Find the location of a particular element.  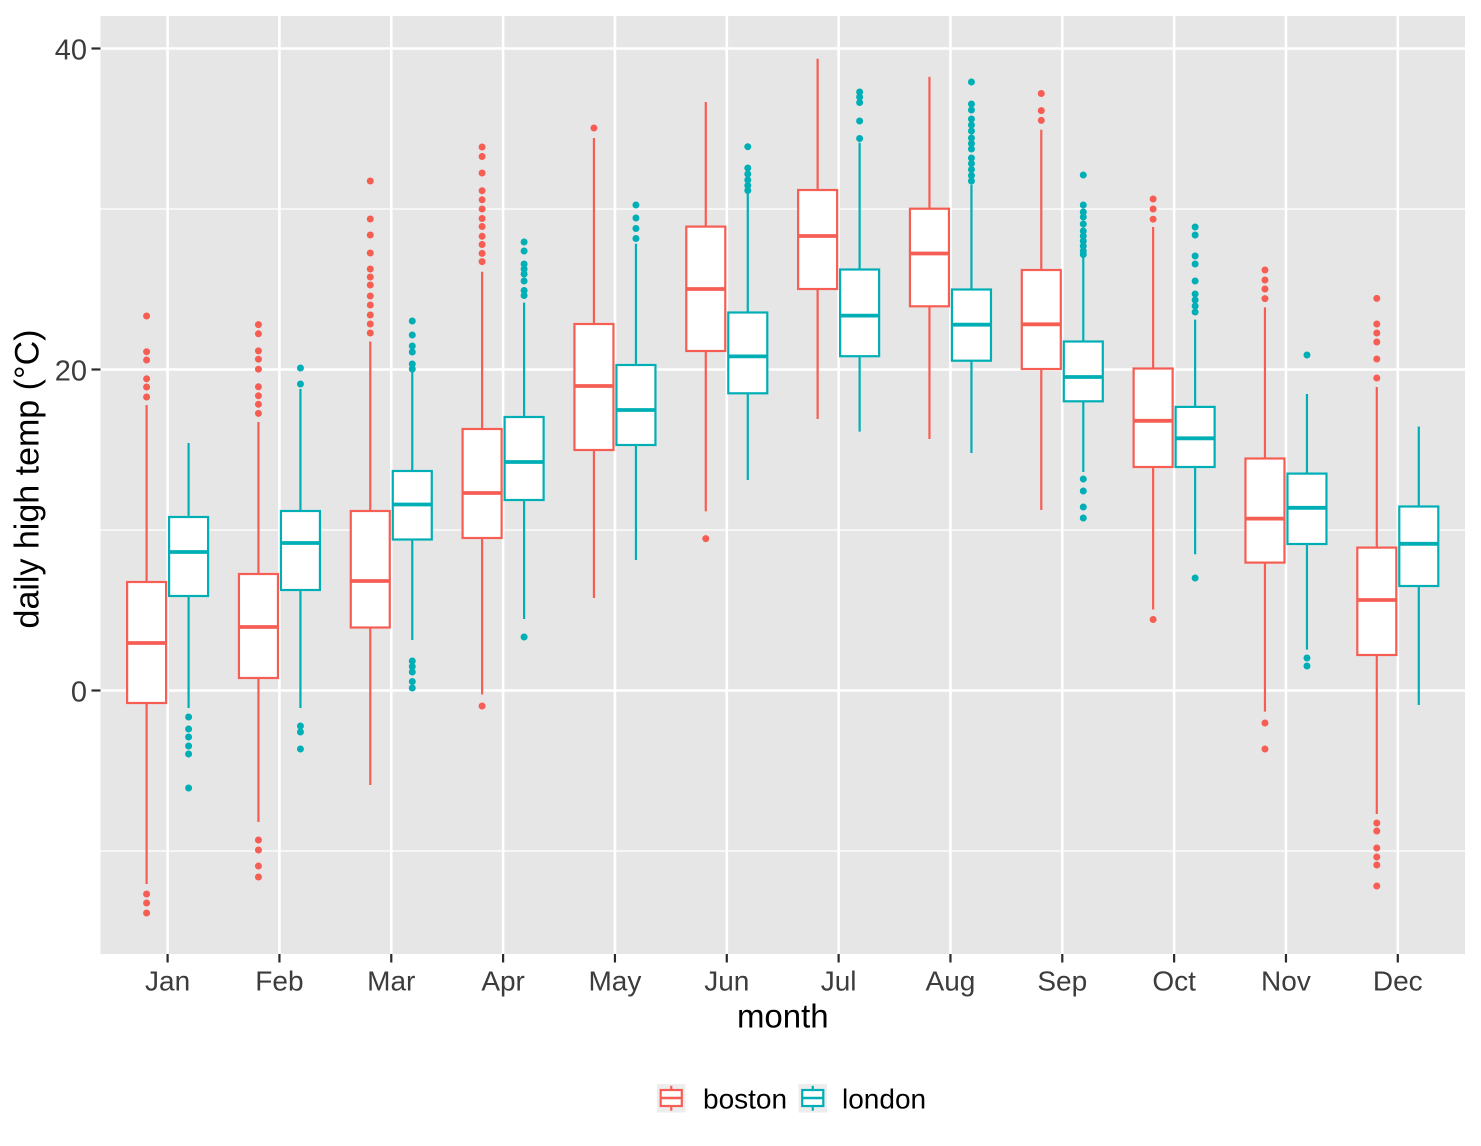

svg-text: Jan is located at coordinates (167, 981).